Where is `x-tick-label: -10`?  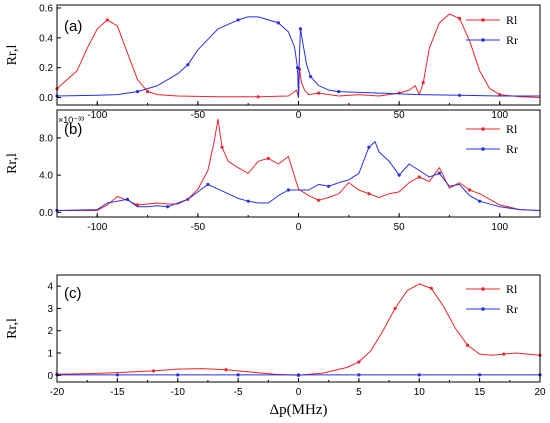
x-tick-label: -10 is located at coordinates (178, 392).